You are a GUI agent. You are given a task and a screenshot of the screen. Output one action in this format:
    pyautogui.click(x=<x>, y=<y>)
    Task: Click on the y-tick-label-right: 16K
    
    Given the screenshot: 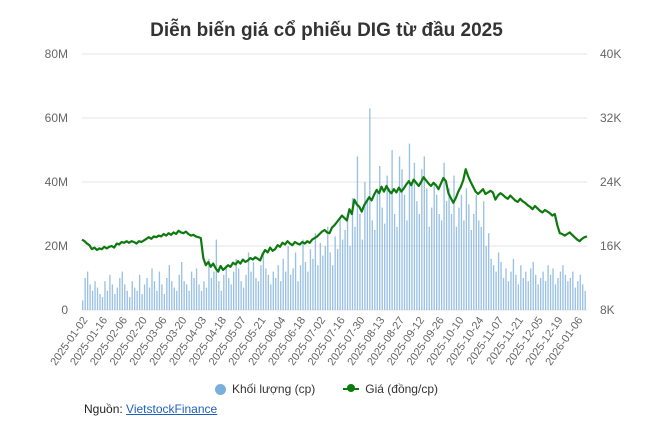 What is the action you would take?
    pyautogui.click(x=610, y=246)
    